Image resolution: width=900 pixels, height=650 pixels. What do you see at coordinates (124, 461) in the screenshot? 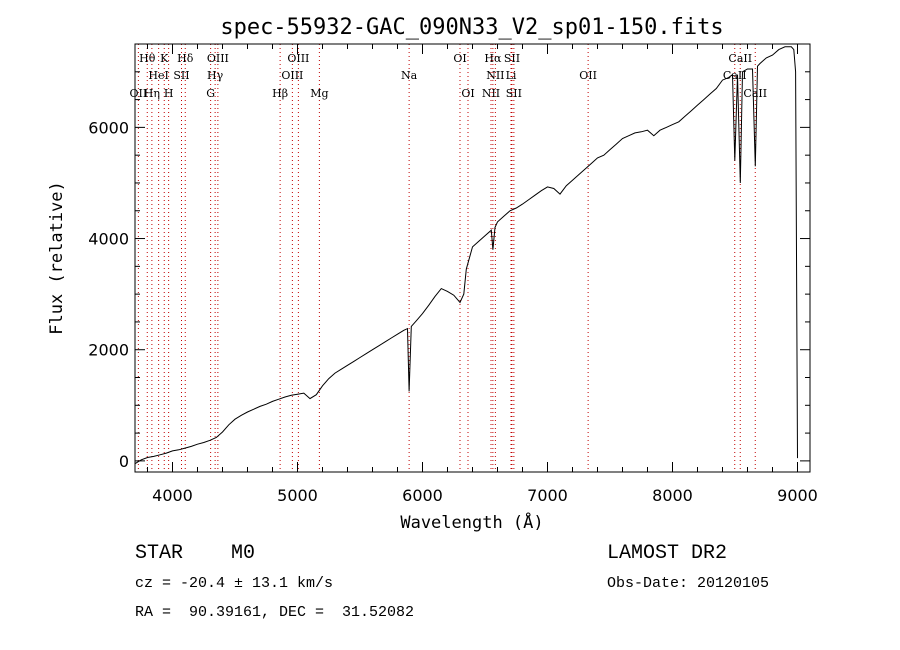
I see `y-tick-label-0: 0` at bounding box center [124, 461].